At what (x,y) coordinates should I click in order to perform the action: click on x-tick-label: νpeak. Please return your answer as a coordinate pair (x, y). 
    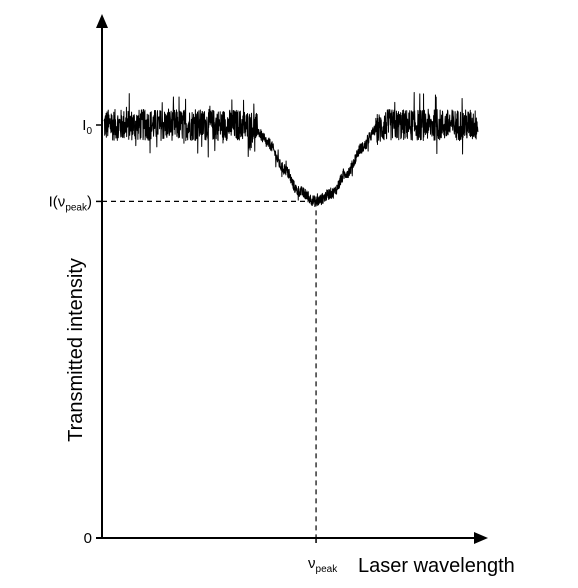
    Looking at the image, I should click on (323, 565).